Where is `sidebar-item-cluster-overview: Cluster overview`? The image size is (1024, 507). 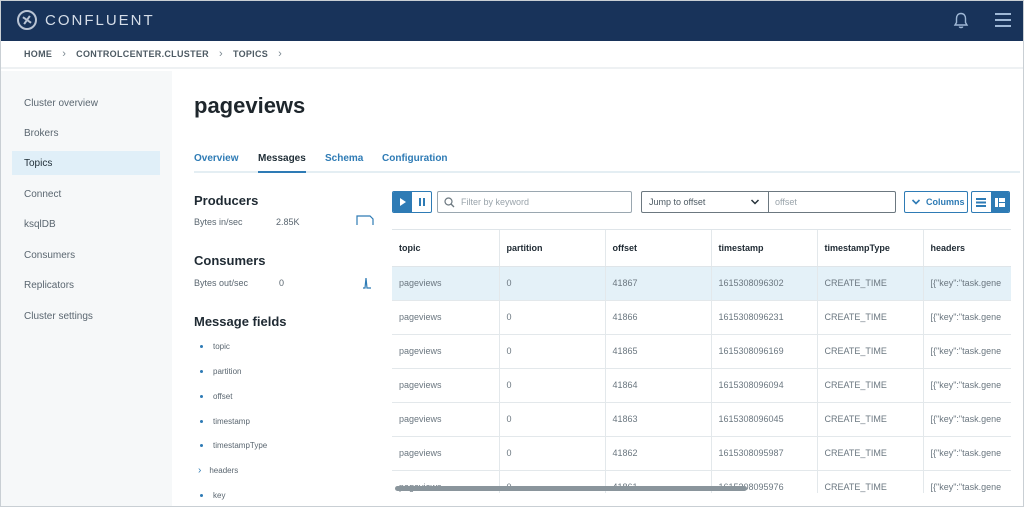
sidebar-item-cluster-overview: Cluster overview is located at coordinates (61, 103).